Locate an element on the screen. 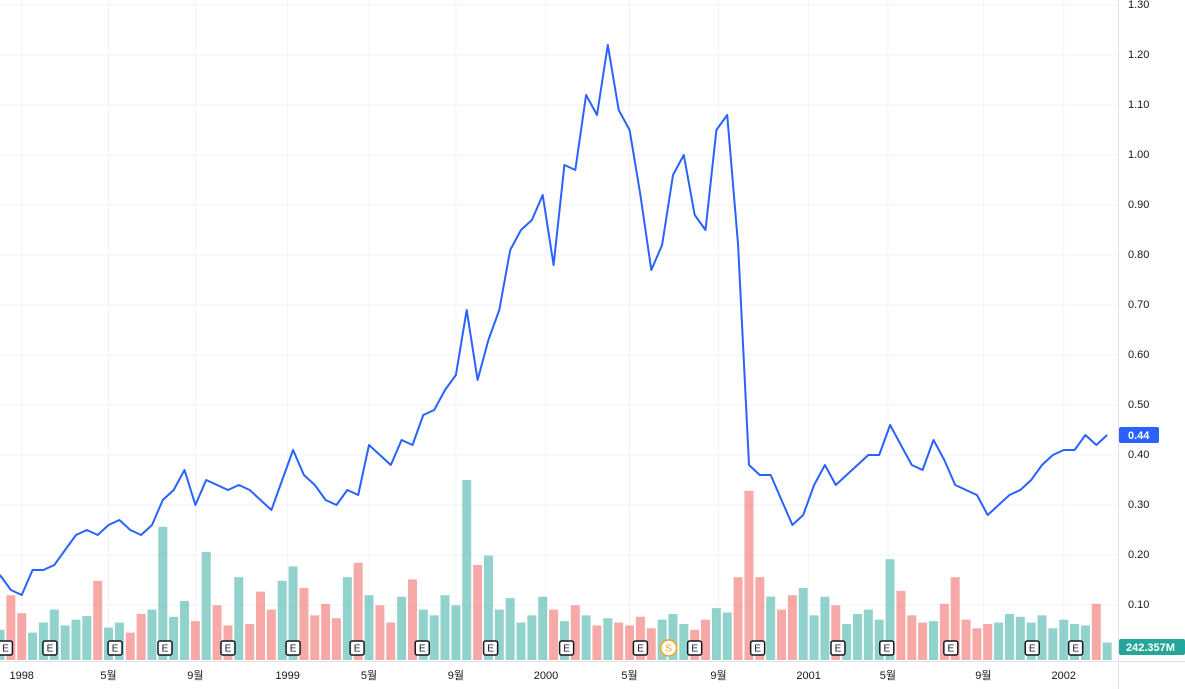 This screenshot has height=689, width=1185. last-price-badge is located at coordinates (1139, 435).